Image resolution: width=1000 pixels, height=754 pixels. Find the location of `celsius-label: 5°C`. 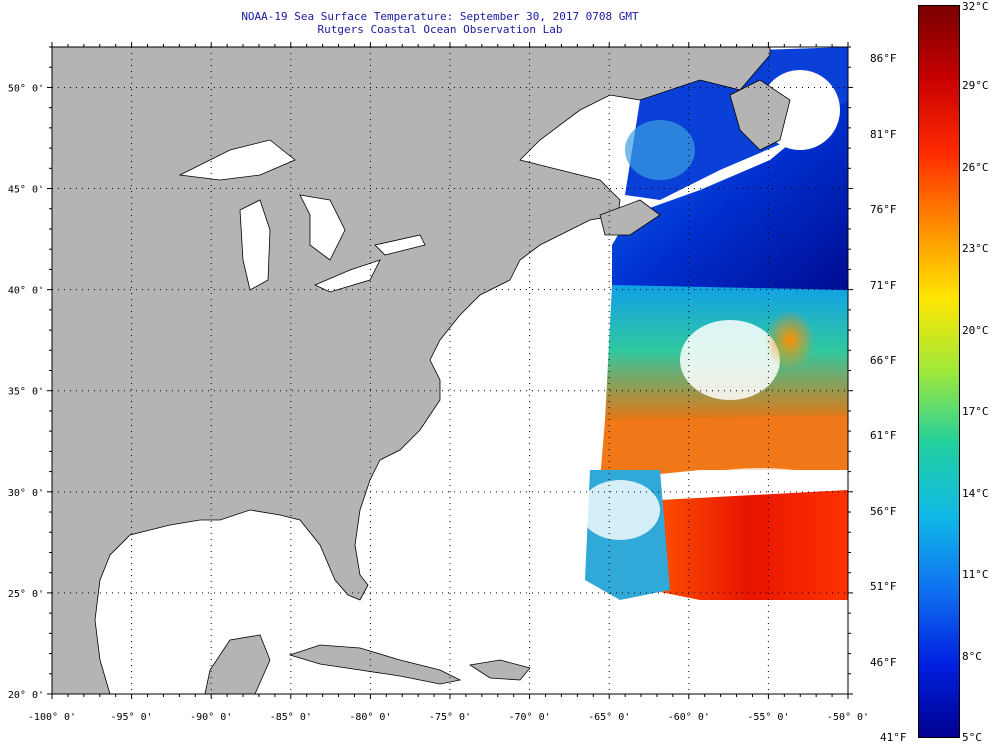

celsius-label: 5°C is located at coordinates (972, 737).